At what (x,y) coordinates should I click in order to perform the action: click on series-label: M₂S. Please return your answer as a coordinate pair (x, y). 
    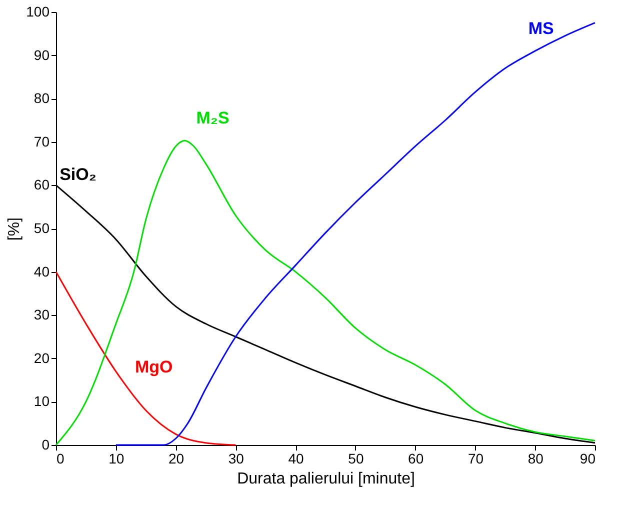
    Looking at the image, I should click on (213, 118).